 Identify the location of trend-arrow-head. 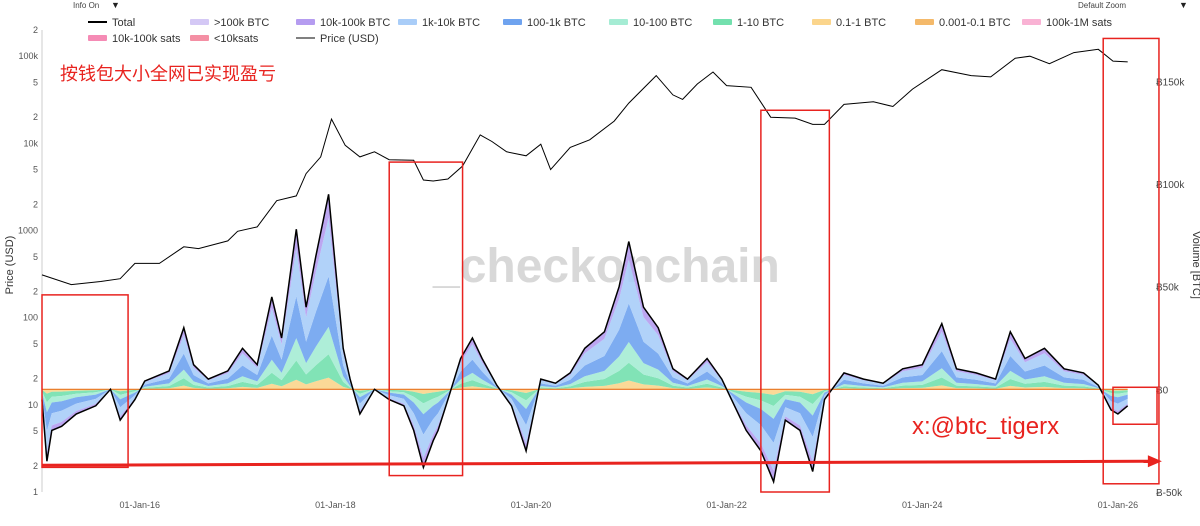
(1154, 461).